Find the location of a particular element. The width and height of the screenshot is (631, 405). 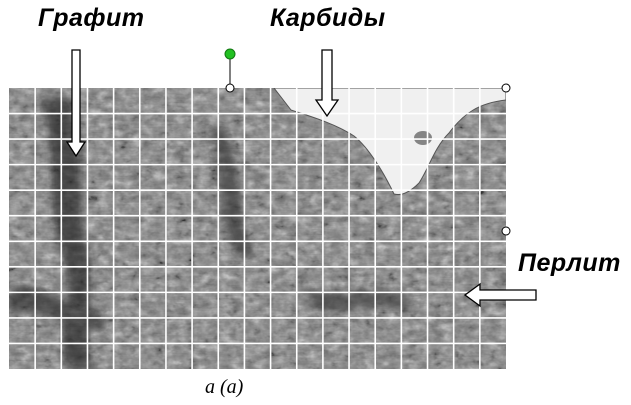

figure-caption: а (a) is located at coordinates (224, 387).